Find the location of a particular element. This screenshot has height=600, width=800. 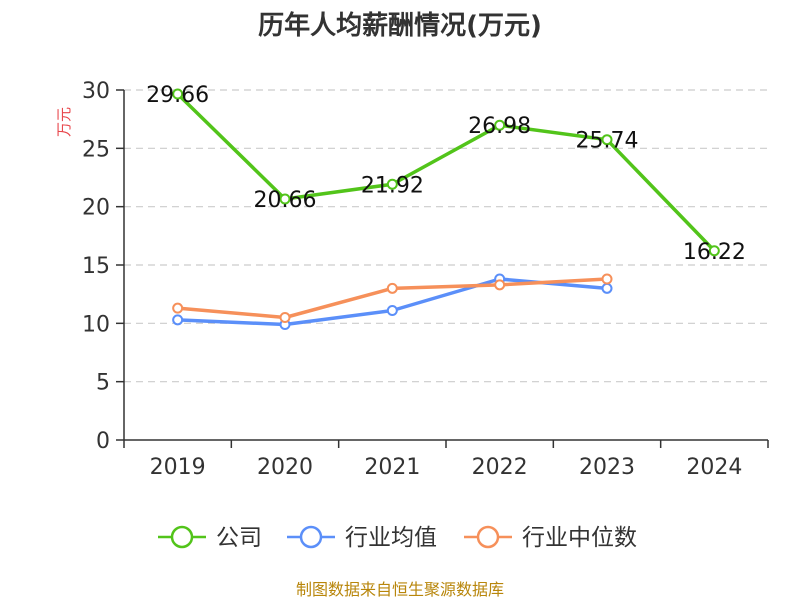

y-tick-label: 25 is located at coordinates (96, 149).